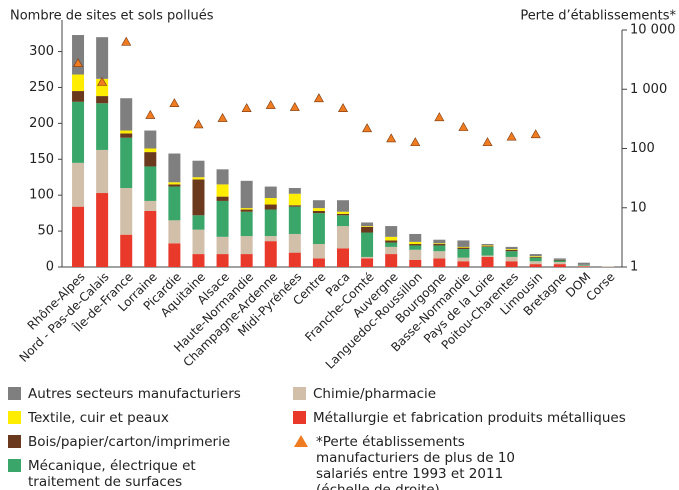  I want to click on y-tick-label: 300, so click(41, 51).